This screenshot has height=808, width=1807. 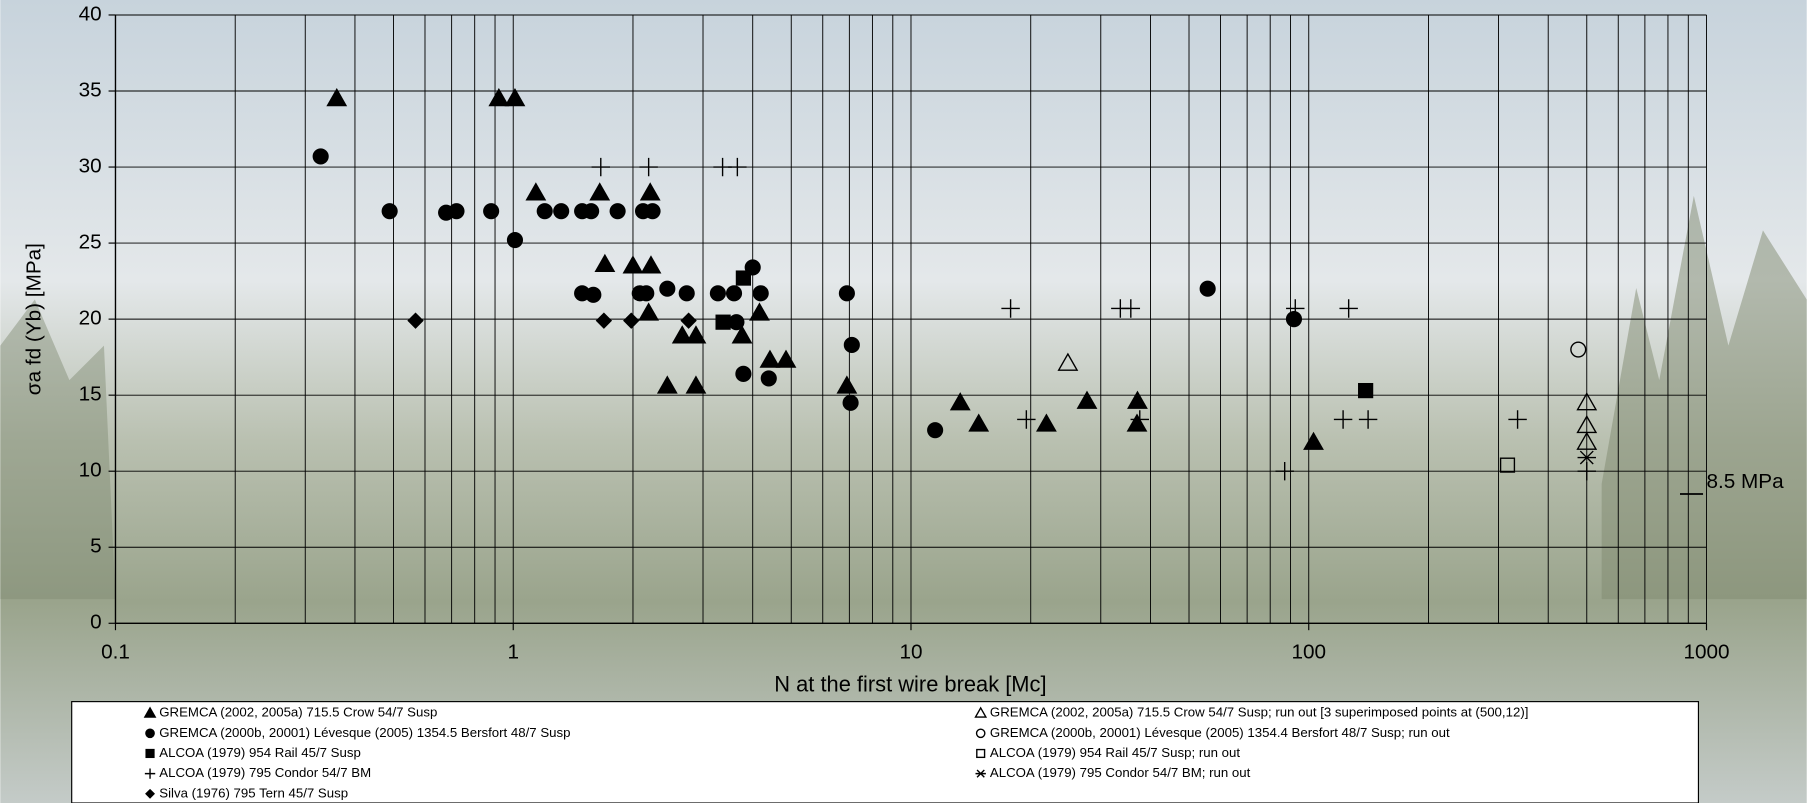 What do you see at coordinates (33, 319) in the screenshot?
I see `y-axis-label: σa fd (Yb) [MPa]` at bounding box center [33, 319].